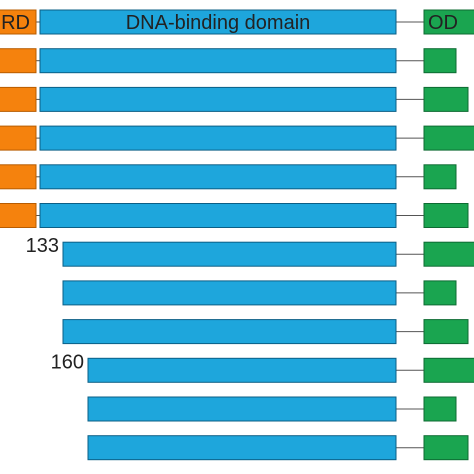  What do you see at coordinates (42, 246) in the screenshot?
I see `start-residue-label: 133` at bounding box center [42, 246].